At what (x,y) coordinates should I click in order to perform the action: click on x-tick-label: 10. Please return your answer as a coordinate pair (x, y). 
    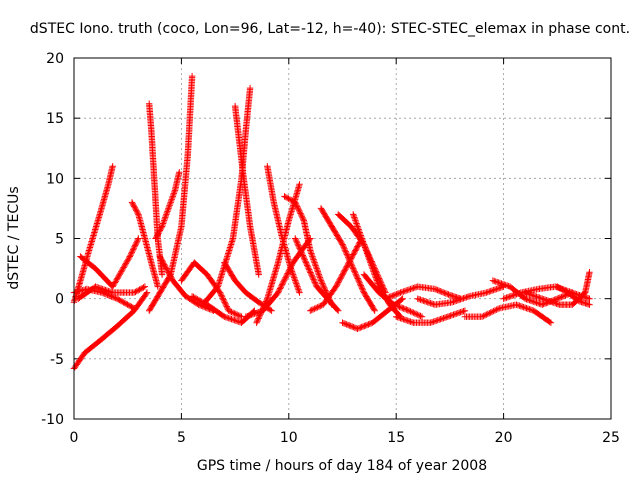
    Looking at the image, I should click on (289, 438).